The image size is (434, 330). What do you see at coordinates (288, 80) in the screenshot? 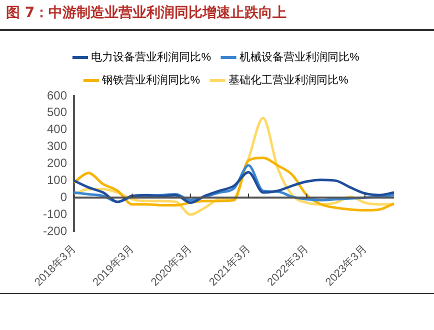
I see `legend-label: 基础化工营业利润同比%` at bounding box center [288, 80].